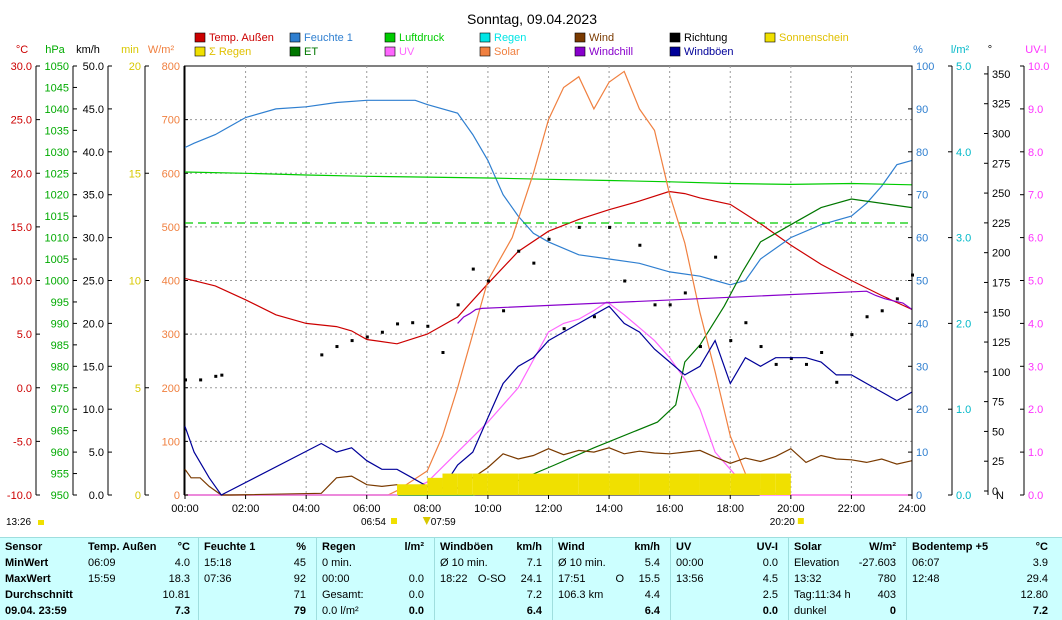 Image resolution: width=1062 pixels, height=620 pixels. I want to click on table-cell-value: 18.3, so click(179, 579).